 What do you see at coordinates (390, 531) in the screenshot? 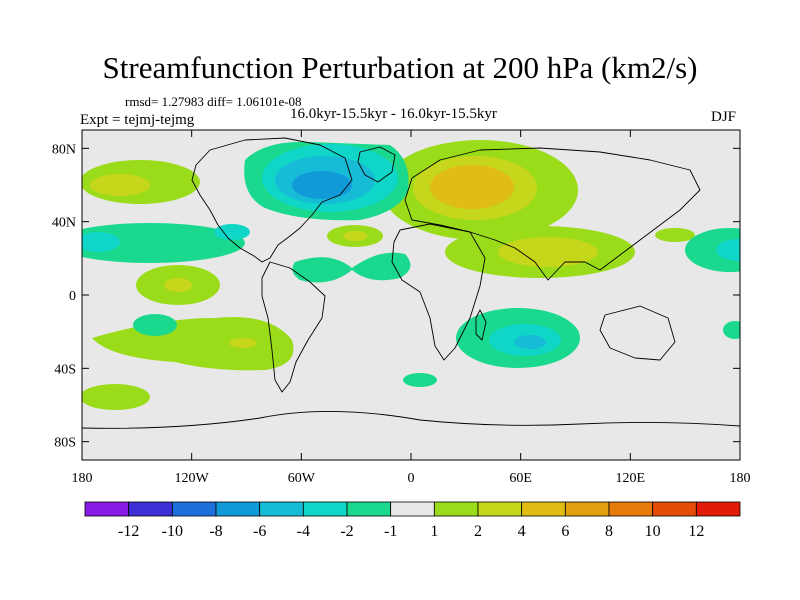
I see `colorbar-label: -1` at bounding box center [390, 531].